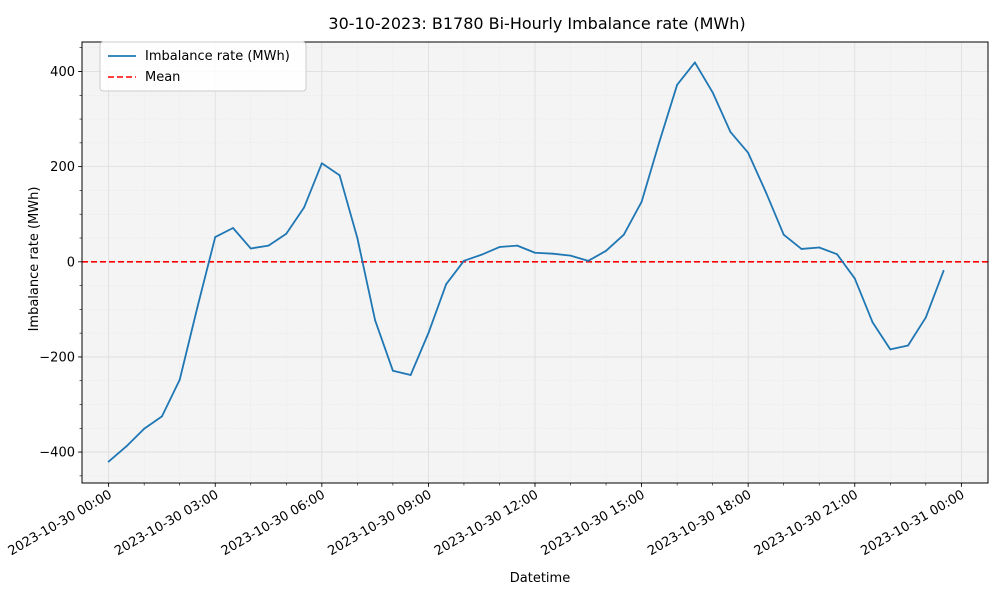  I want to click on y-tick-label: 0, so click(71, 262).